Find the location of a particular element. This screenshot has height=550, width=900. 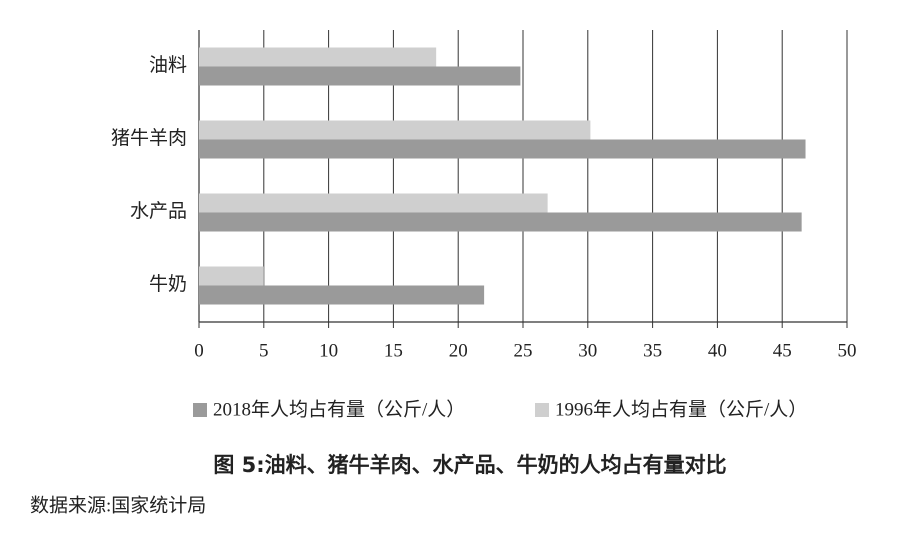

chart-title: 图 5:油料、猪牛羊肉、水产品、牛奶的人均占有量对比 is located at coordinates (469, 465).